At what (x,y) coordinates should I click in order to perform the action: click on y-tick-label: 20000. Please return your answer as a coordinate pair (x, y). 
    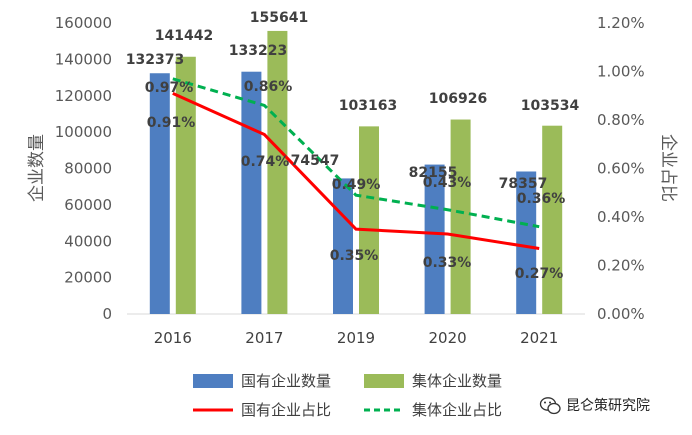
    Looking at the image, I should click on (88, 278).